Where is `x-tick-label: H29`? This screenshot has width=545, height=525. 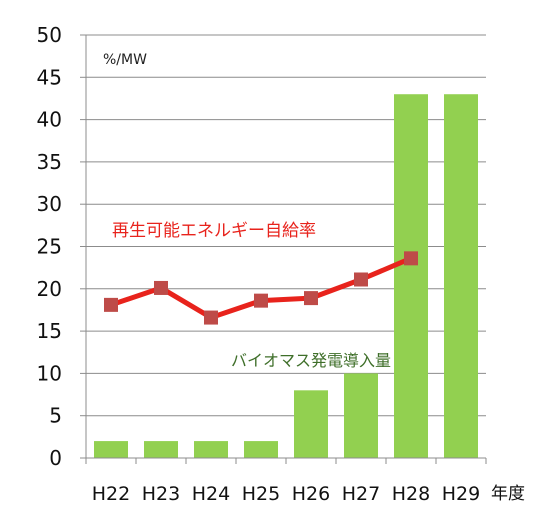 x-tick-label: H29 is located at coordinates (461, 494).